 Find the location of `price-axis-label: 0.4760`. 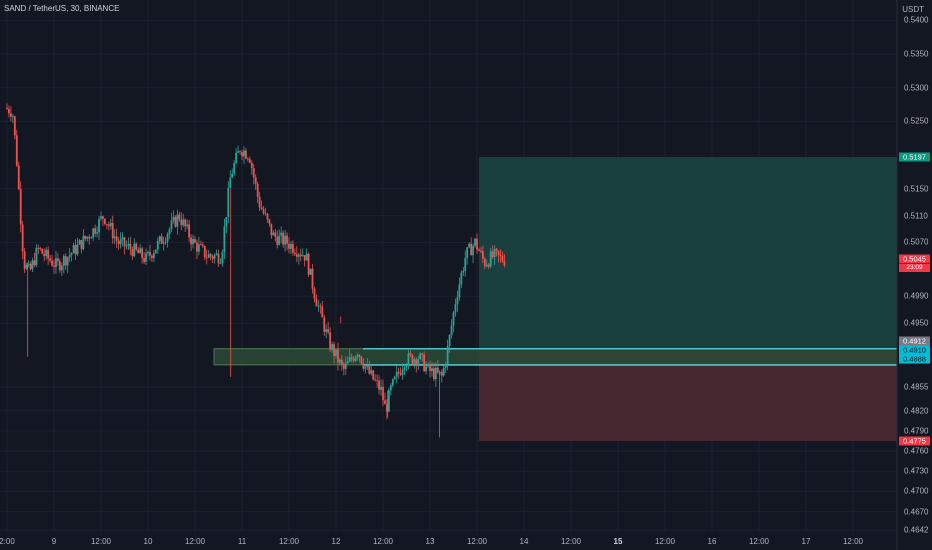

price-axis-label: 0.4760 is located at coordinates (916, 451).